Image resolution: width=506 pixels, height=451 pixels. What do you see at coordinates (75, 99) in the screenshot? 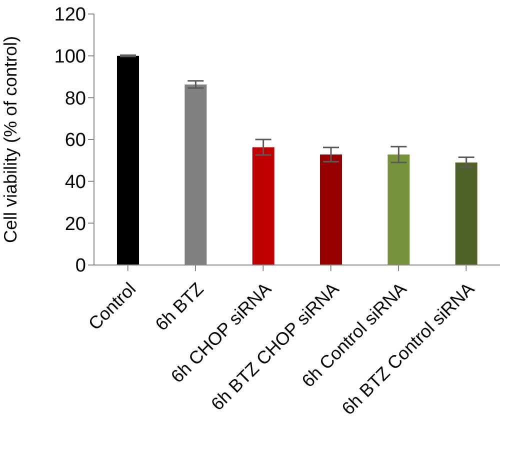
I see `y-tick-label: 80` at bounding box center [75, 99].